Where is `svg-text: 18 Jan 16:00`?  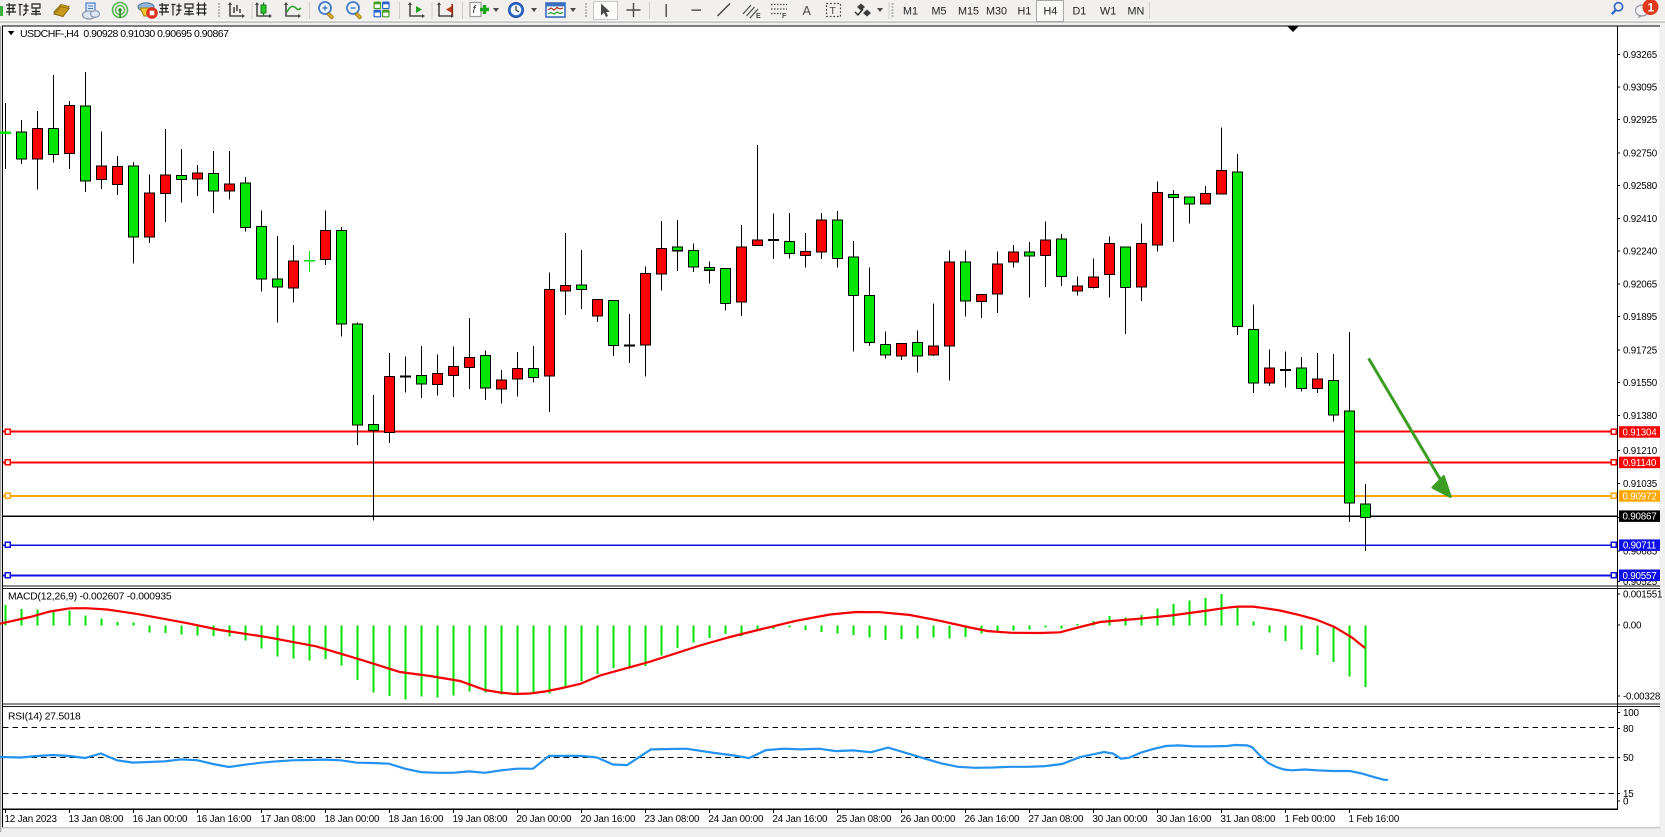 svg-text: 18 Jan 16:00 is located at coordinates (417, 819).